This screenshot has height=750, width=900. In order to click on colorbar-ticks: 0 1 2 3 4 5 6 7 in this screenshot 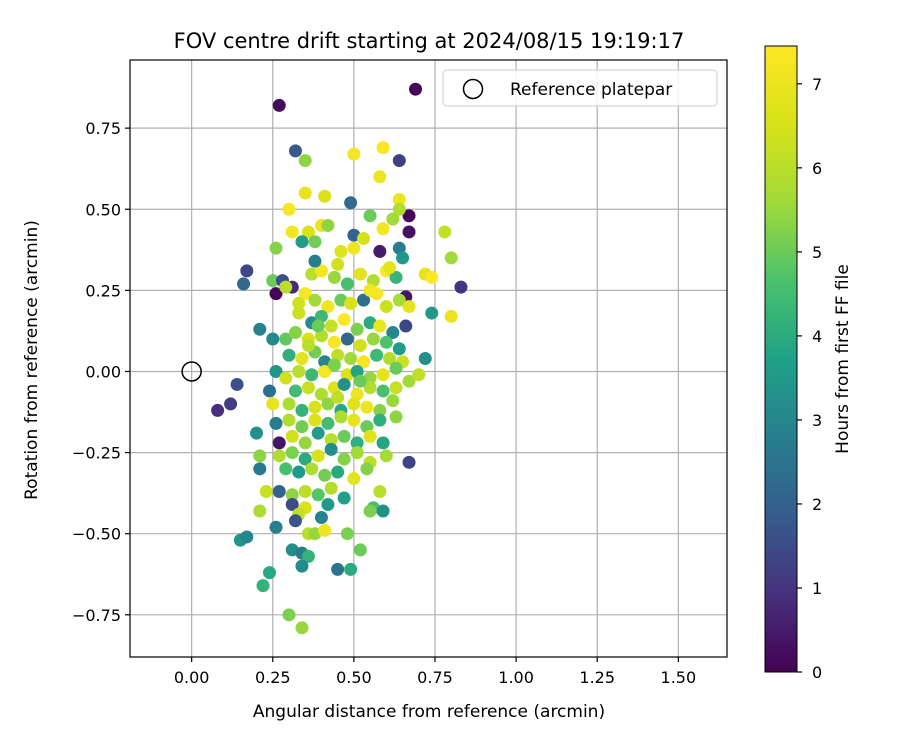, I will do `click(809, 378)`.